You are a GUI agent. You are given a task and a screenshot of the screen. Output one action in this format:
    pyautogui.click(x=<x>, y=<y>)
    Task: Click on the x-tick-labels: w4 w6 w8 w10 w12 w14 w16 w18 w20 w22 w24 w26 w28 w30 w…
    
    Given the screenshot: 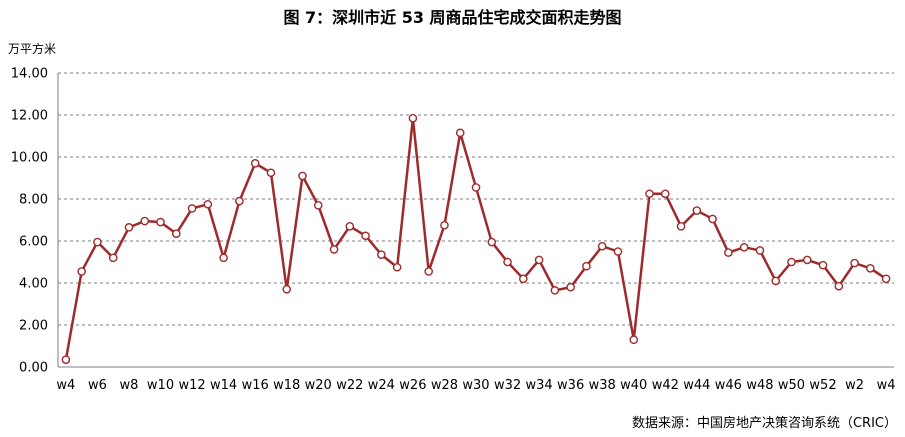 What is the action you would take?
    pyautogui.click(x=475, y=385)
    